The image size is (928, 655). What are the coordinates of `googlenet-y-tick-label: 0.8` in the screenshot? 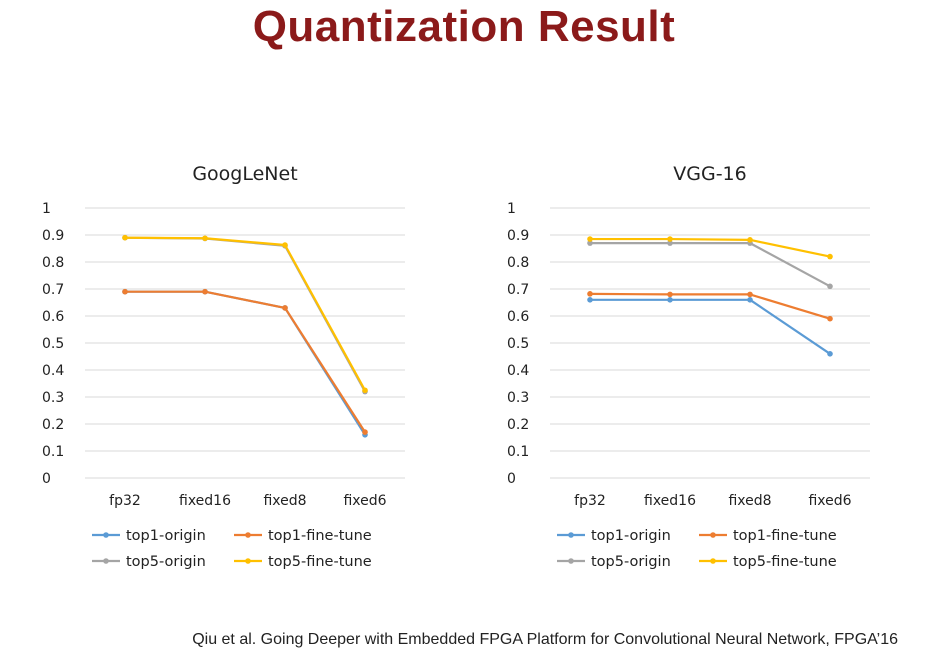 It's located at (53, 263).